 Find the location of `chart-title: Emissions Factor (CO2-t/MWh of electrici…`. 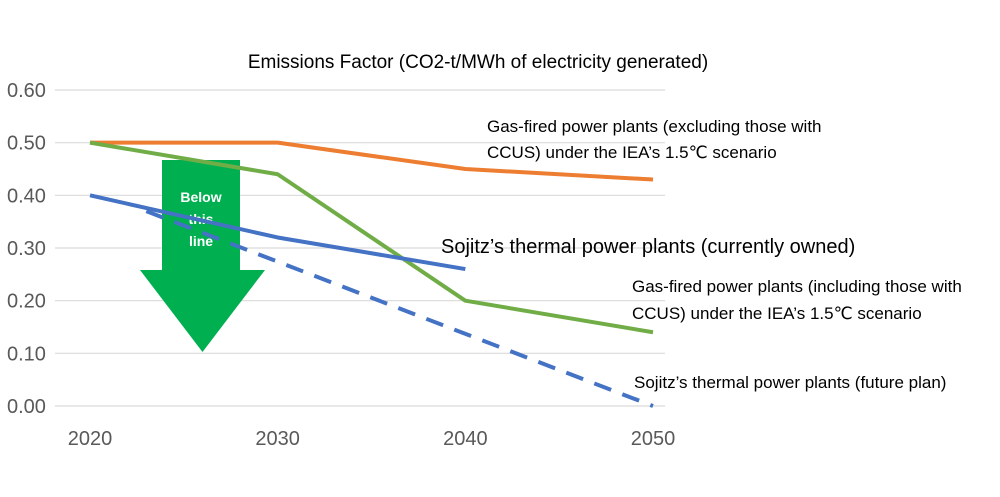

chart-title: Emissions Factor (CO2-t/MWh of electrici… is located at coordinates (478, 62).